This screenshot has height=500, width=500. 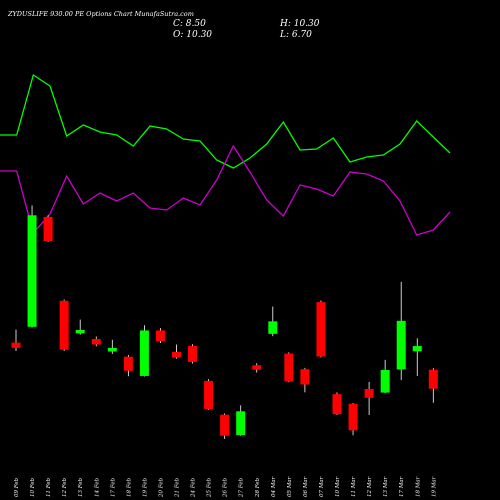 I want to click on x-tick-label: 11 Feb, so click(x=49, y=487).